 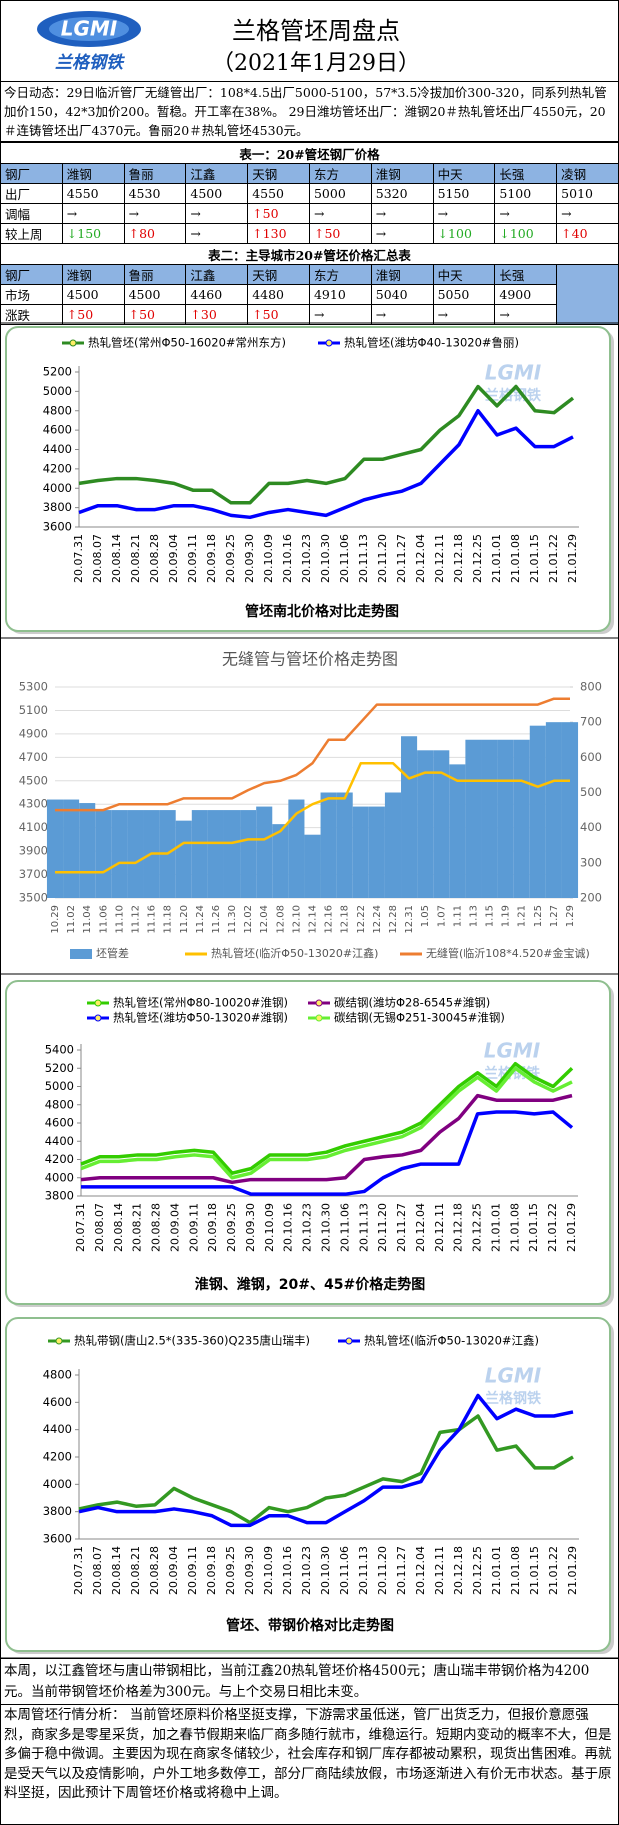 What do you see at coordinates (264, 919) in the screenshot?
I see `x-tick-label: 12.04` at bounding box center [264, 919].